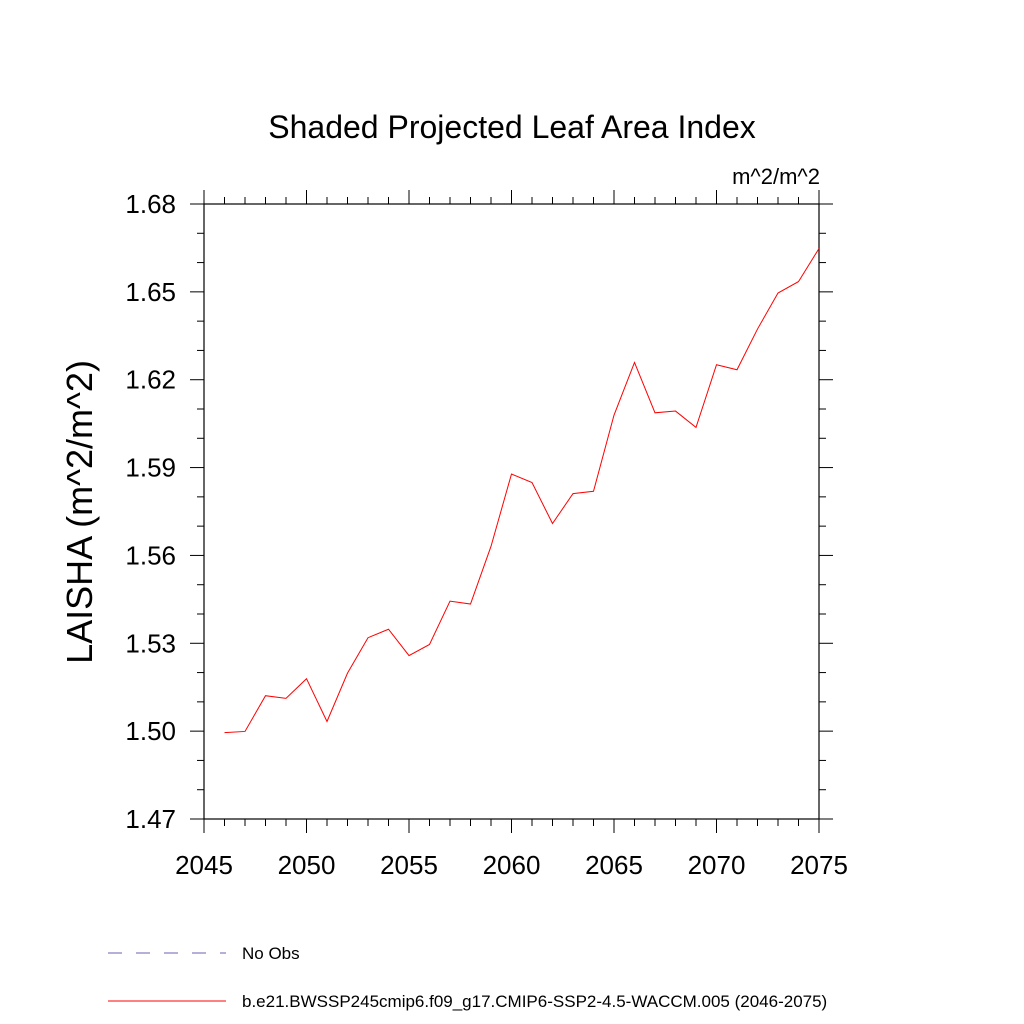  Describe the element at coordinates (776, 176) in the screenshot. I see `units-label: m^2/m^2` at that location.